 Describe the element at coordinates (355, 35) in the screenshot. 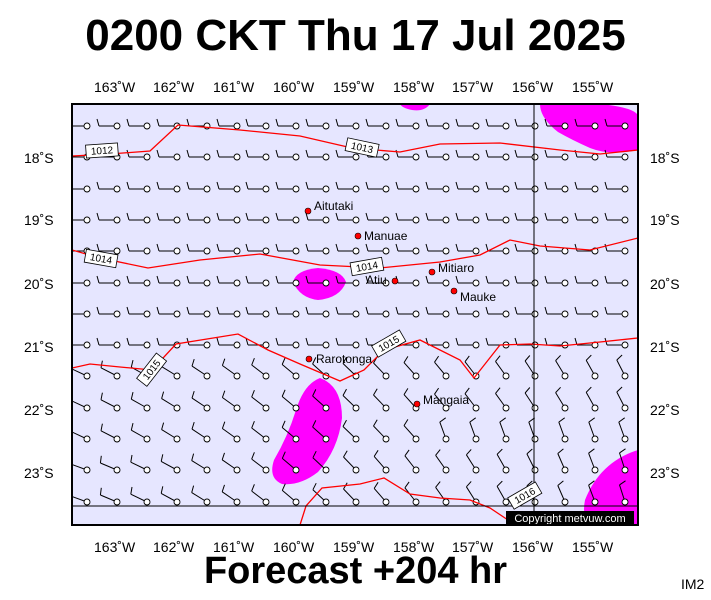

I see `map-title: 0200 CKT Thu 17 Jul 2025` at that location.